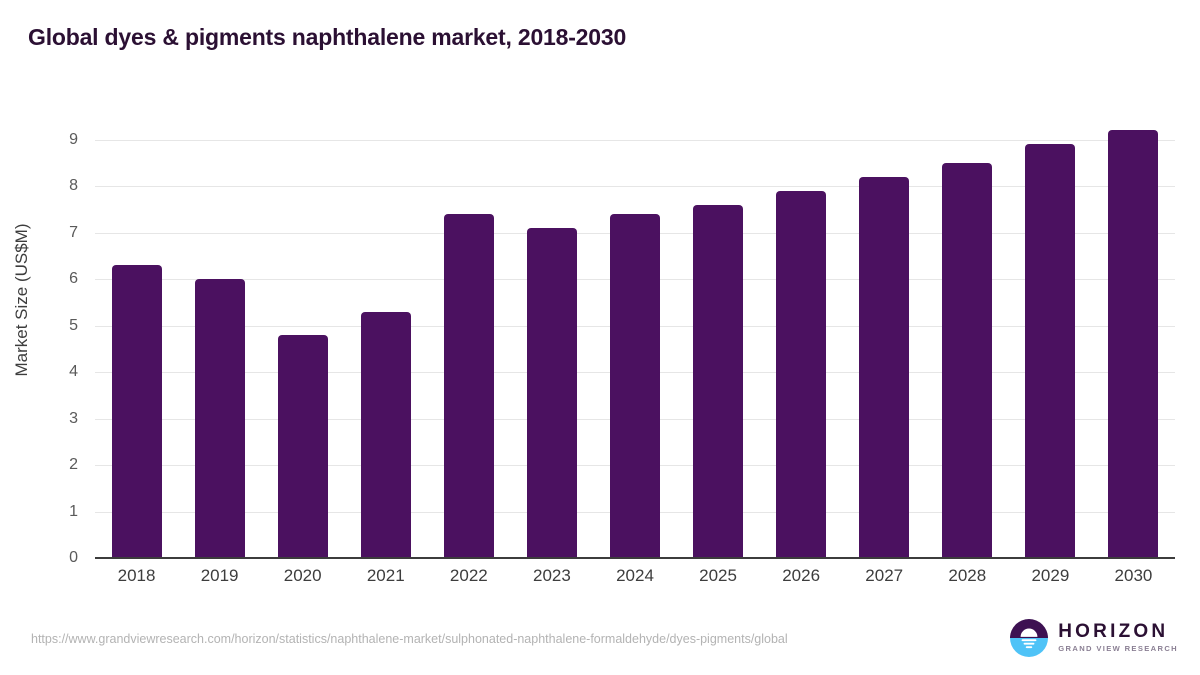  I want to click on y-axis-tick-label: 6, so click(73, 279).